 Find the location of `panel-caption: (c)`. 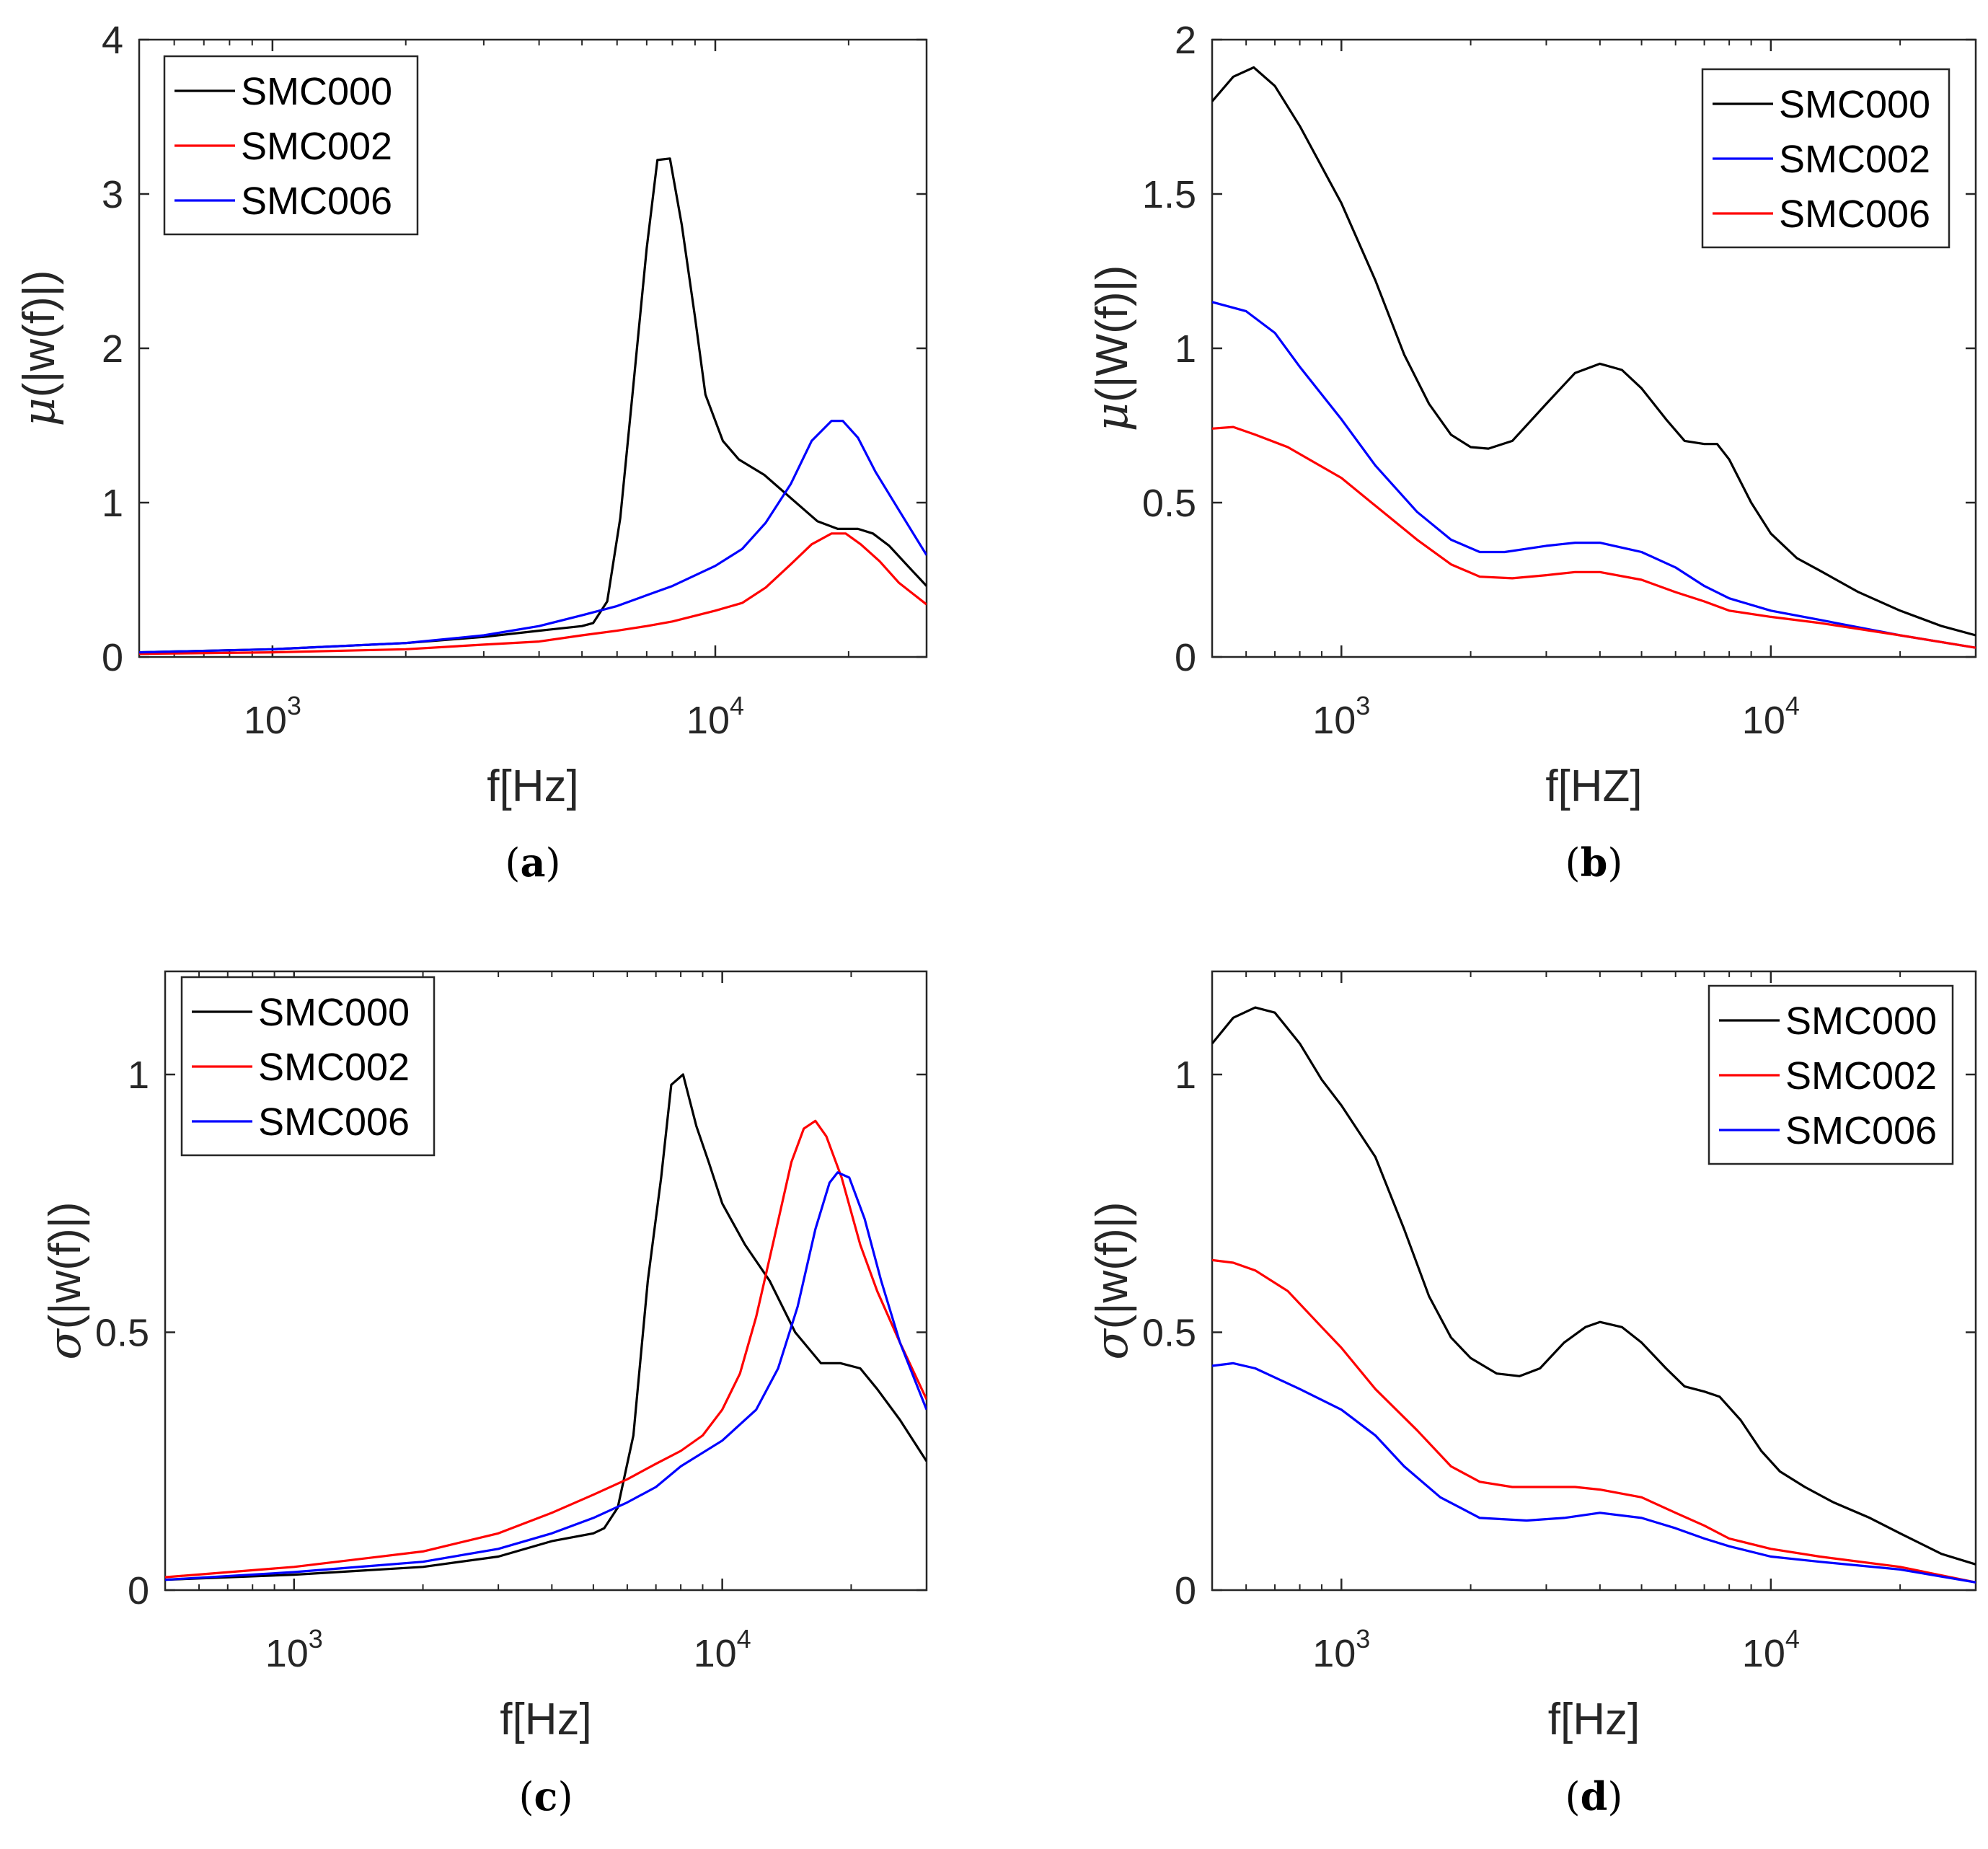

panel-caption: (c) is located at coordinates (546, 1796).